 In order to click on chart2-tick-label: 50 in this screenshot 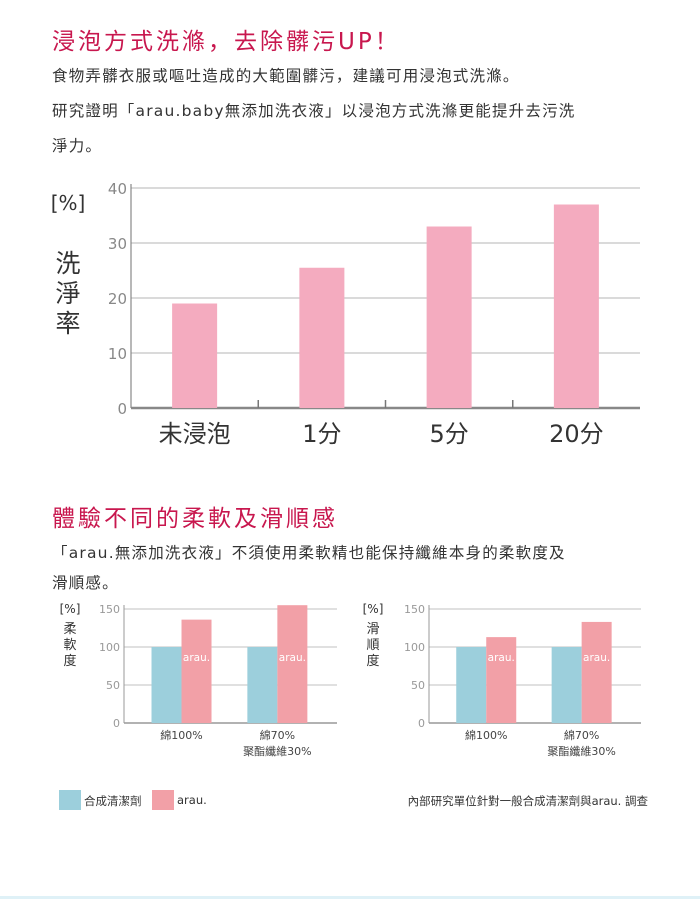, I will do `click(113, 685)`.